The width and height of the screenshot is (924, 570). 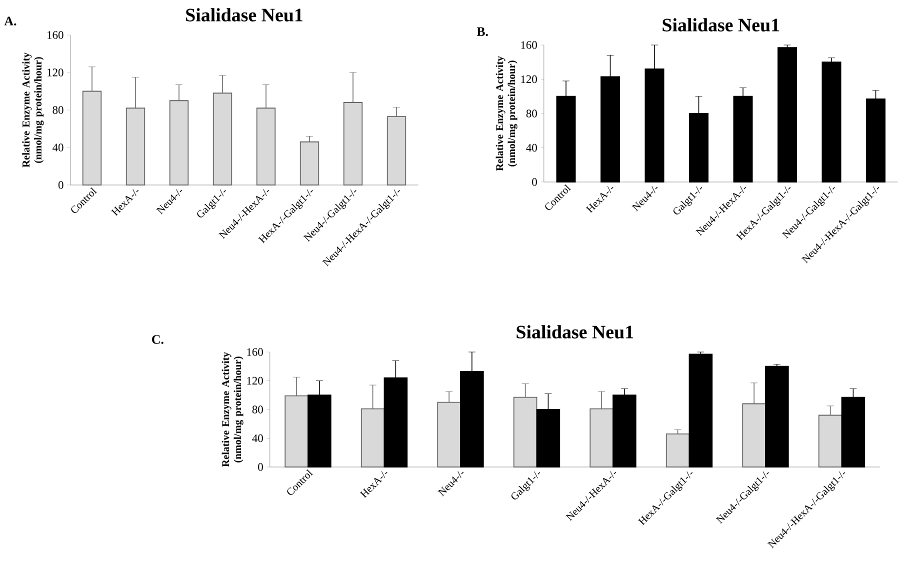 What do you see at coordinates (158, 339) in the screenshot?
I see `text: C.` at bounding box center [158, 339].